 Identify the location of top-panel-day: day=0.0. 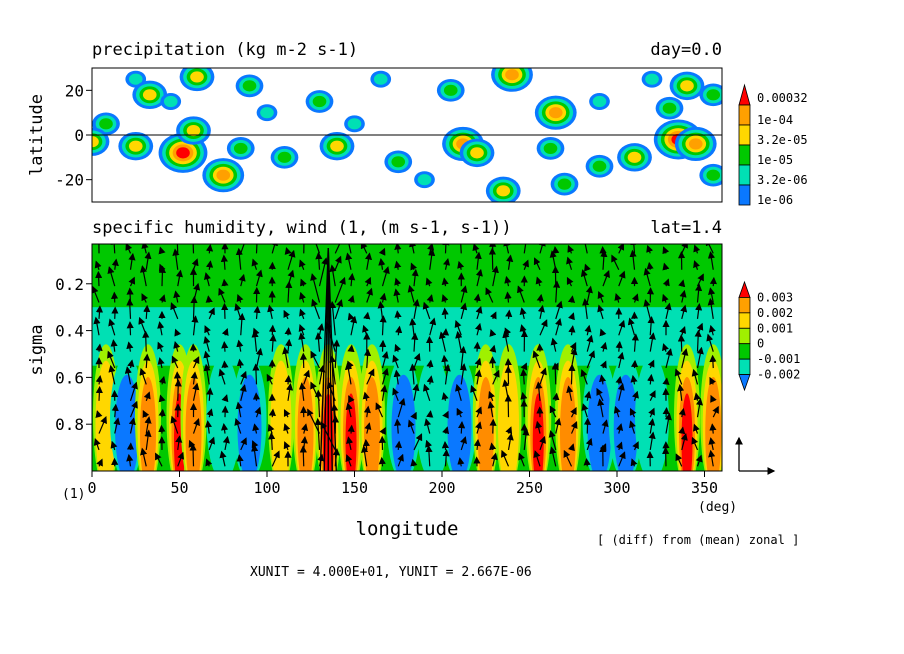
(686, 50).